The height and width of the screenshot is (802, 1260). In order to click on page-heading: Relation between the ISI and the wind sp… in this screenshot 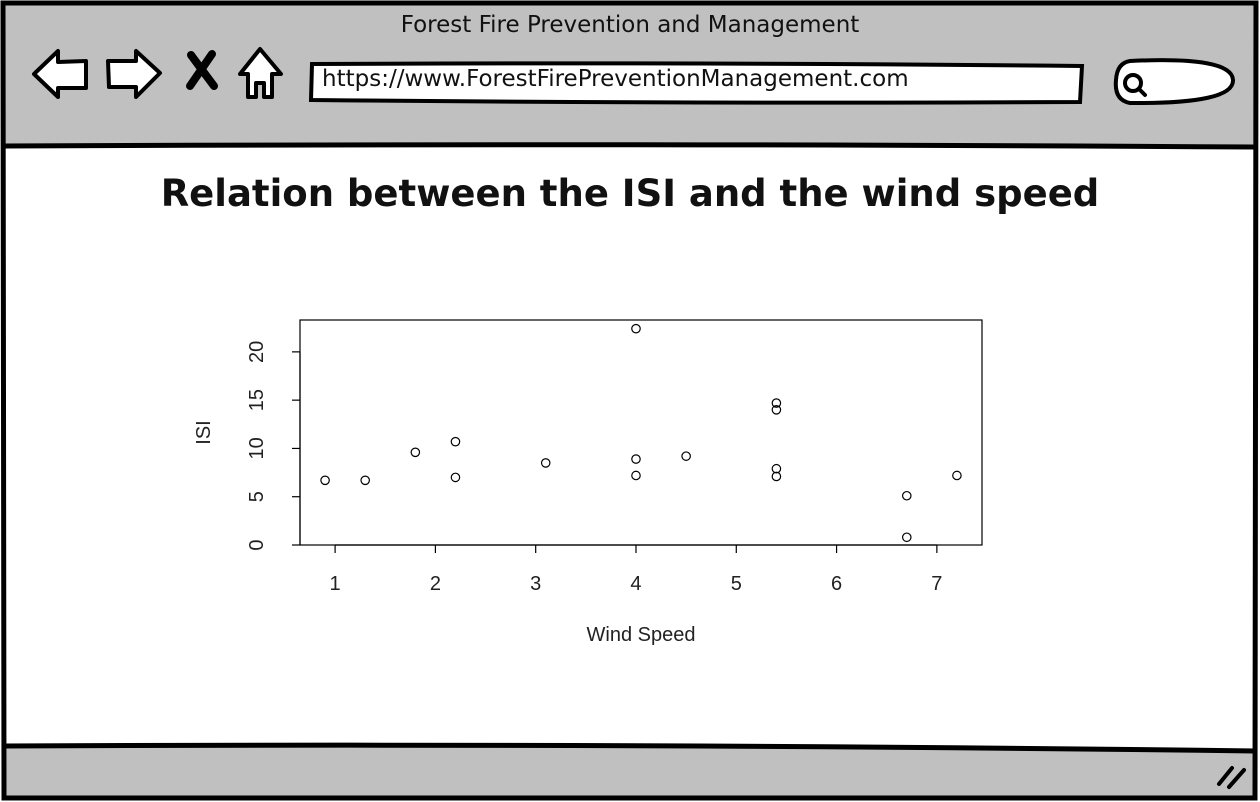, I will do `click(630, 193)`.